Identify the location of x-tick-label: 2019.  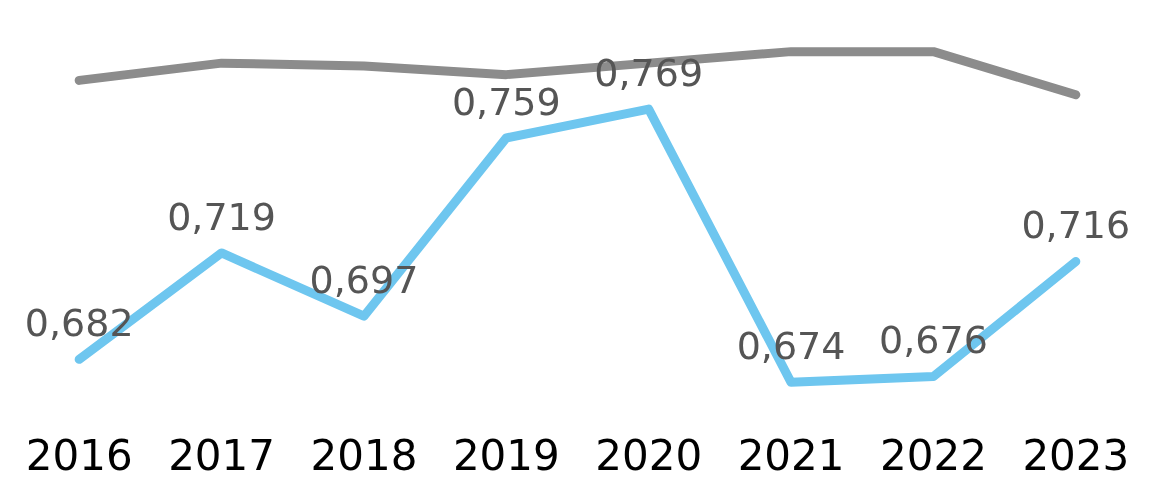
(506, 455).